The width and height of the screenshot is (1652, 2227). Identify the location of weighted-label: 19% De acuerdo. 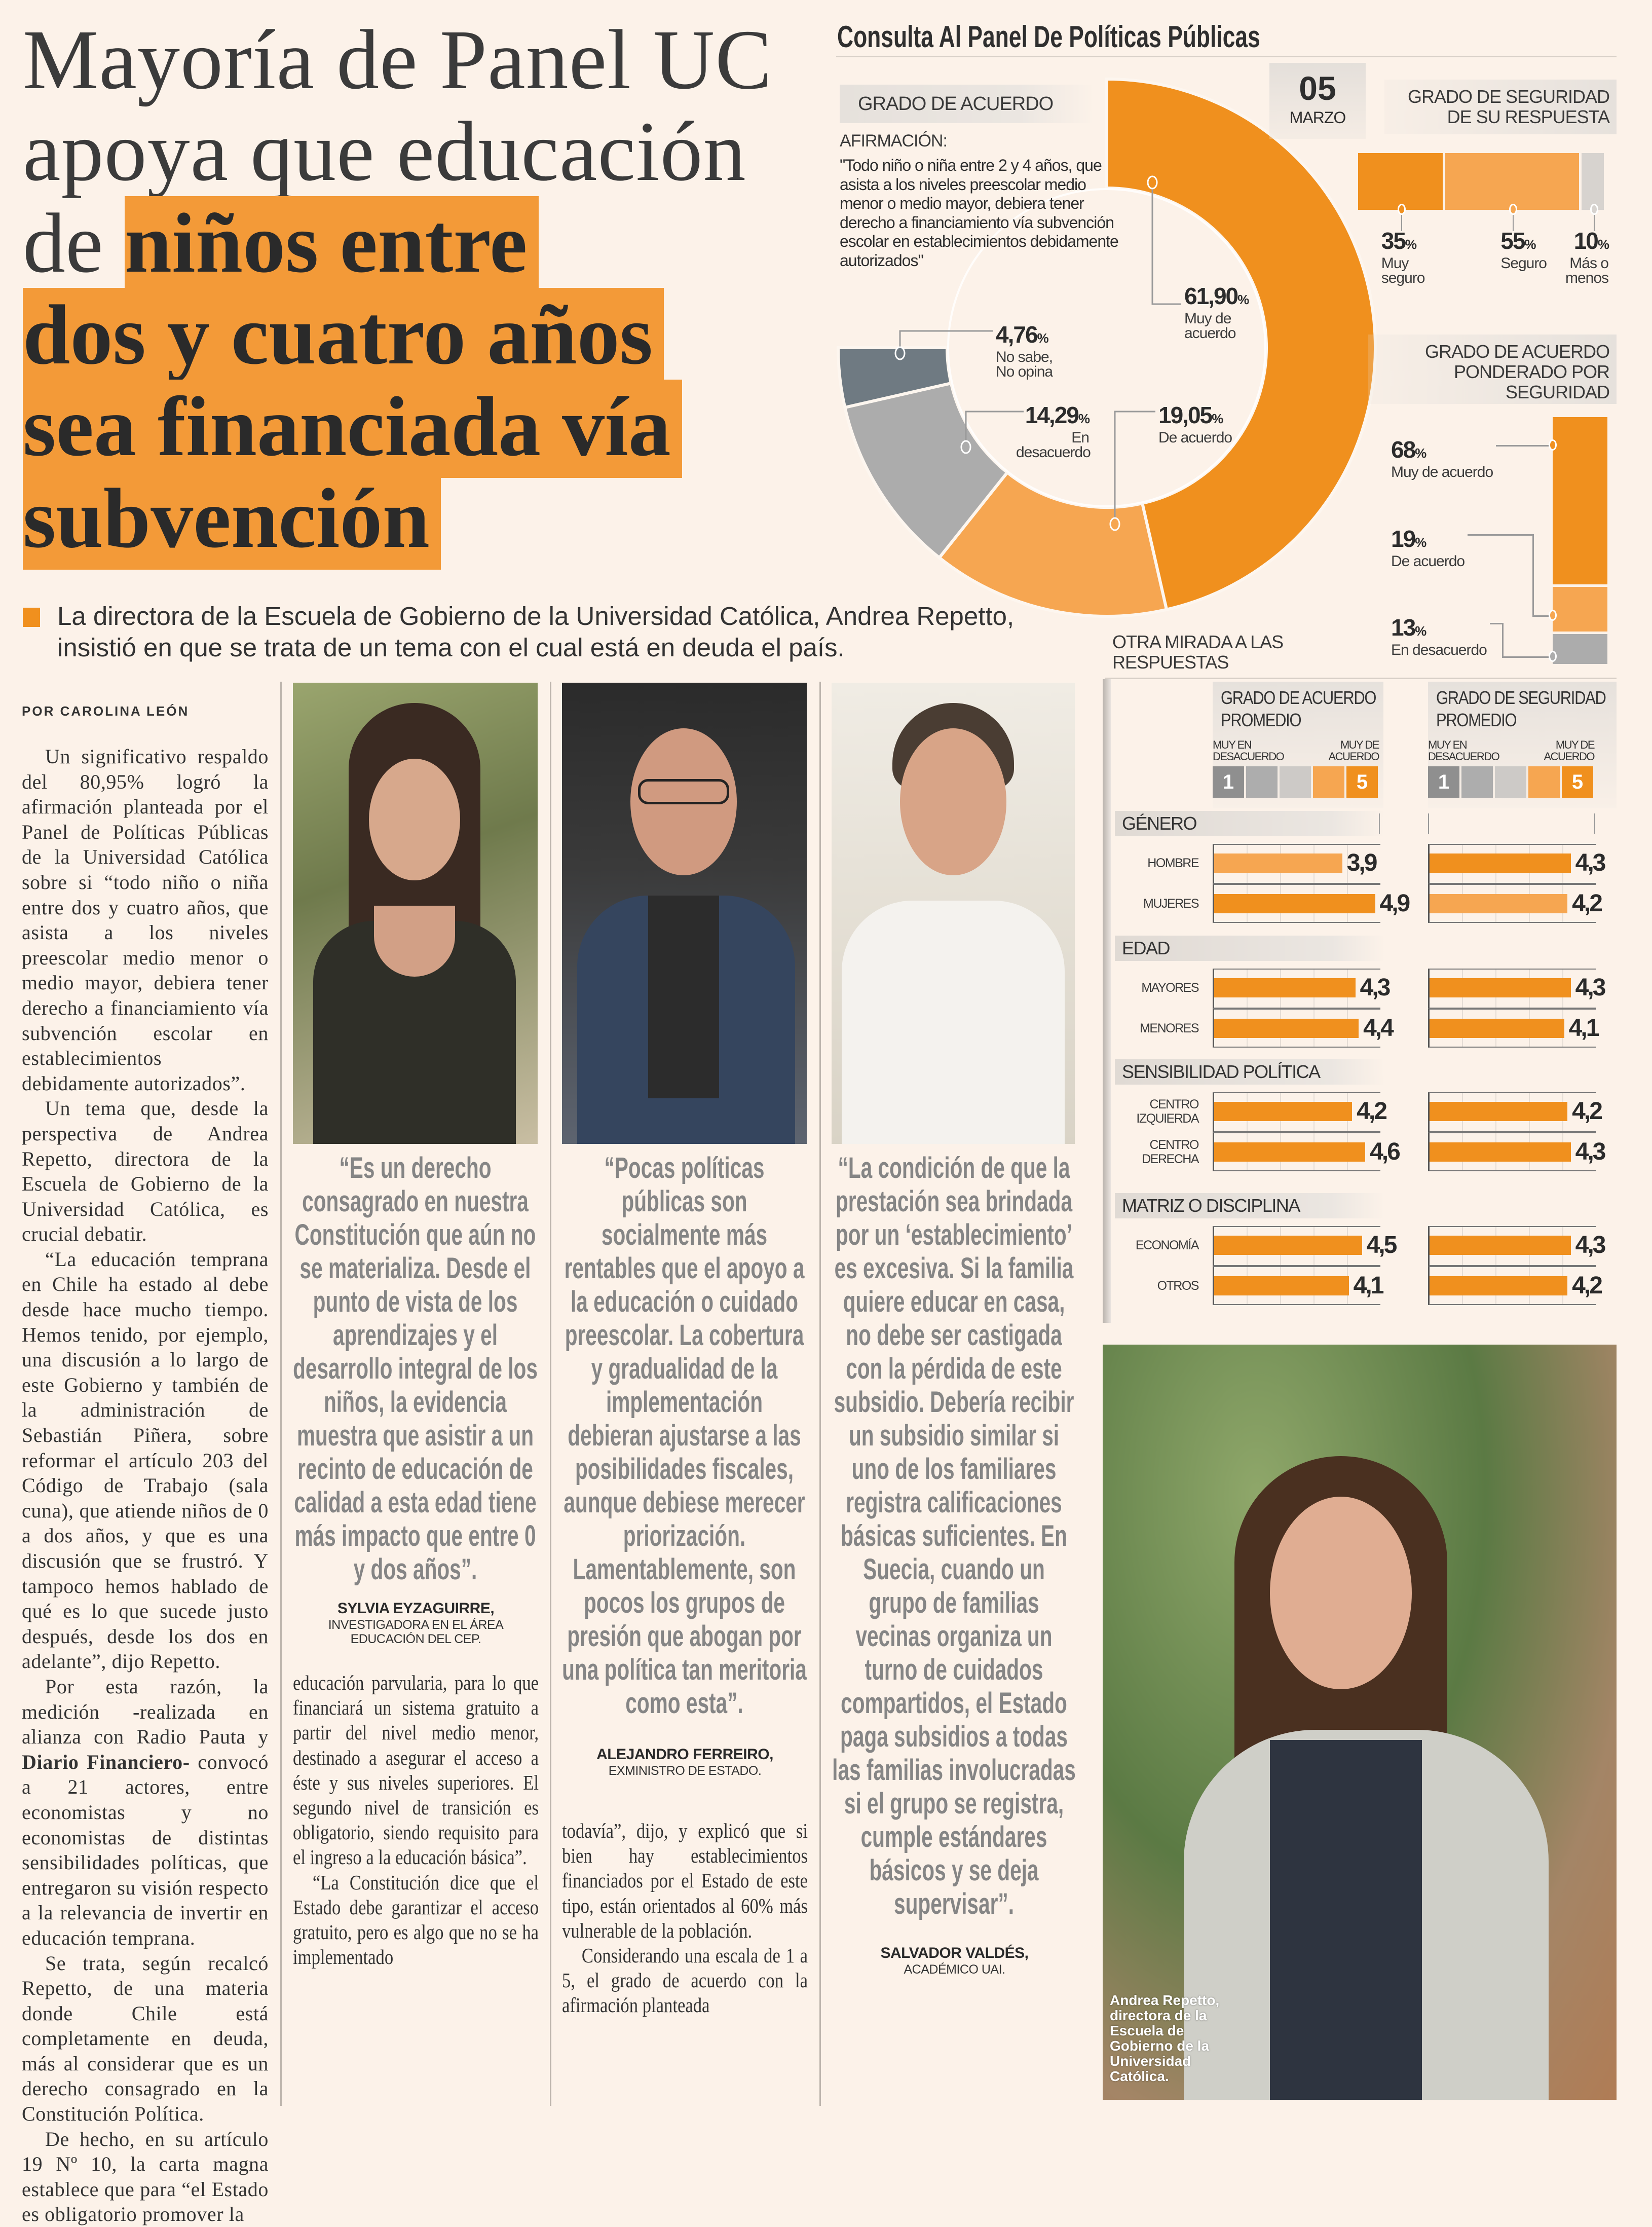
(1429, 548).